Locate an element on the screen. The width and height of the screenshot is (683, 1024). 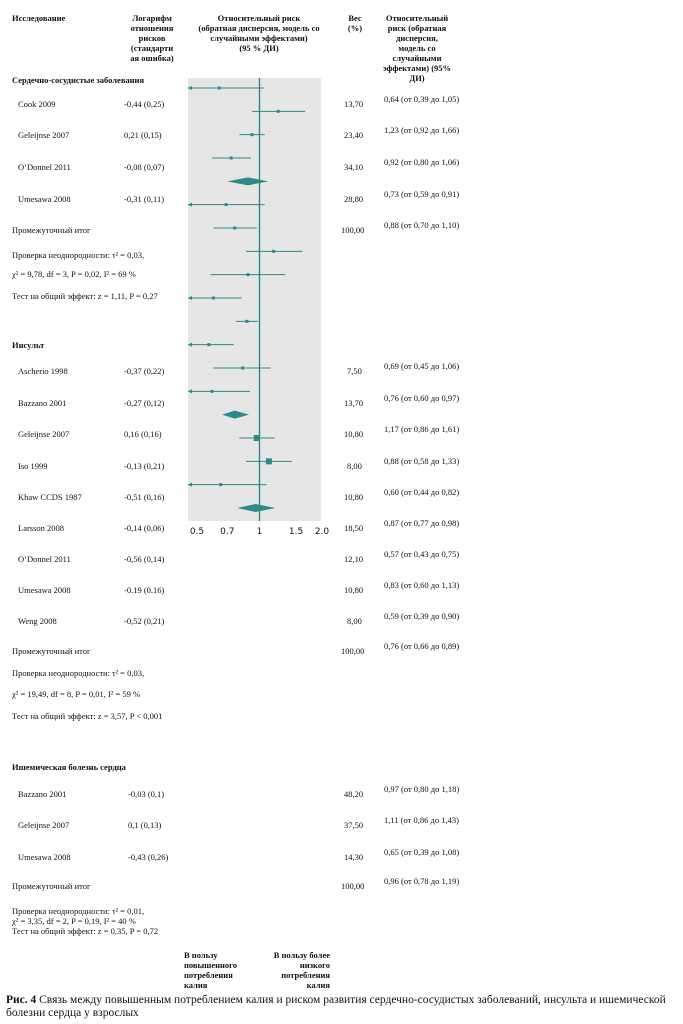
x-axis-ticks: 0.5 0.7 1 1.5 2.0 is located at coordinates (260, 532).